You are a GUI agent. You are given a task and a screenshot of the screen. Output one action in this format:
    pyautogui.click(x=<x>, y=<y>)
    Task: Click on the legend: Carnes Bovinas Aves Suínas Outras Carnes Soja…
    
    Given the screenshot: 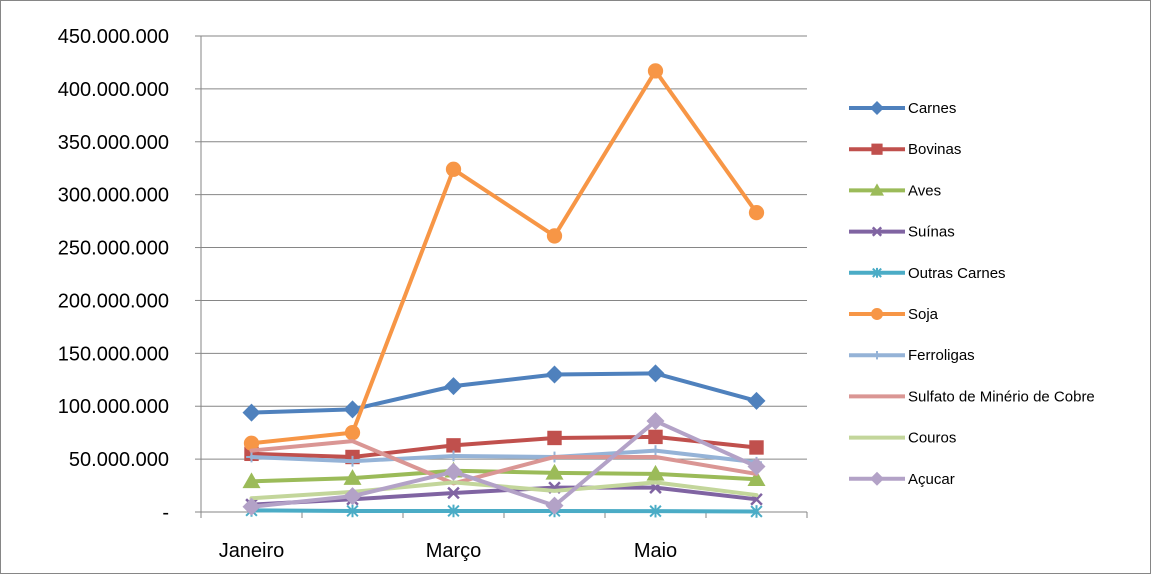 What is the action you would take?
    pyautogui.click(x=972, y=294)
    